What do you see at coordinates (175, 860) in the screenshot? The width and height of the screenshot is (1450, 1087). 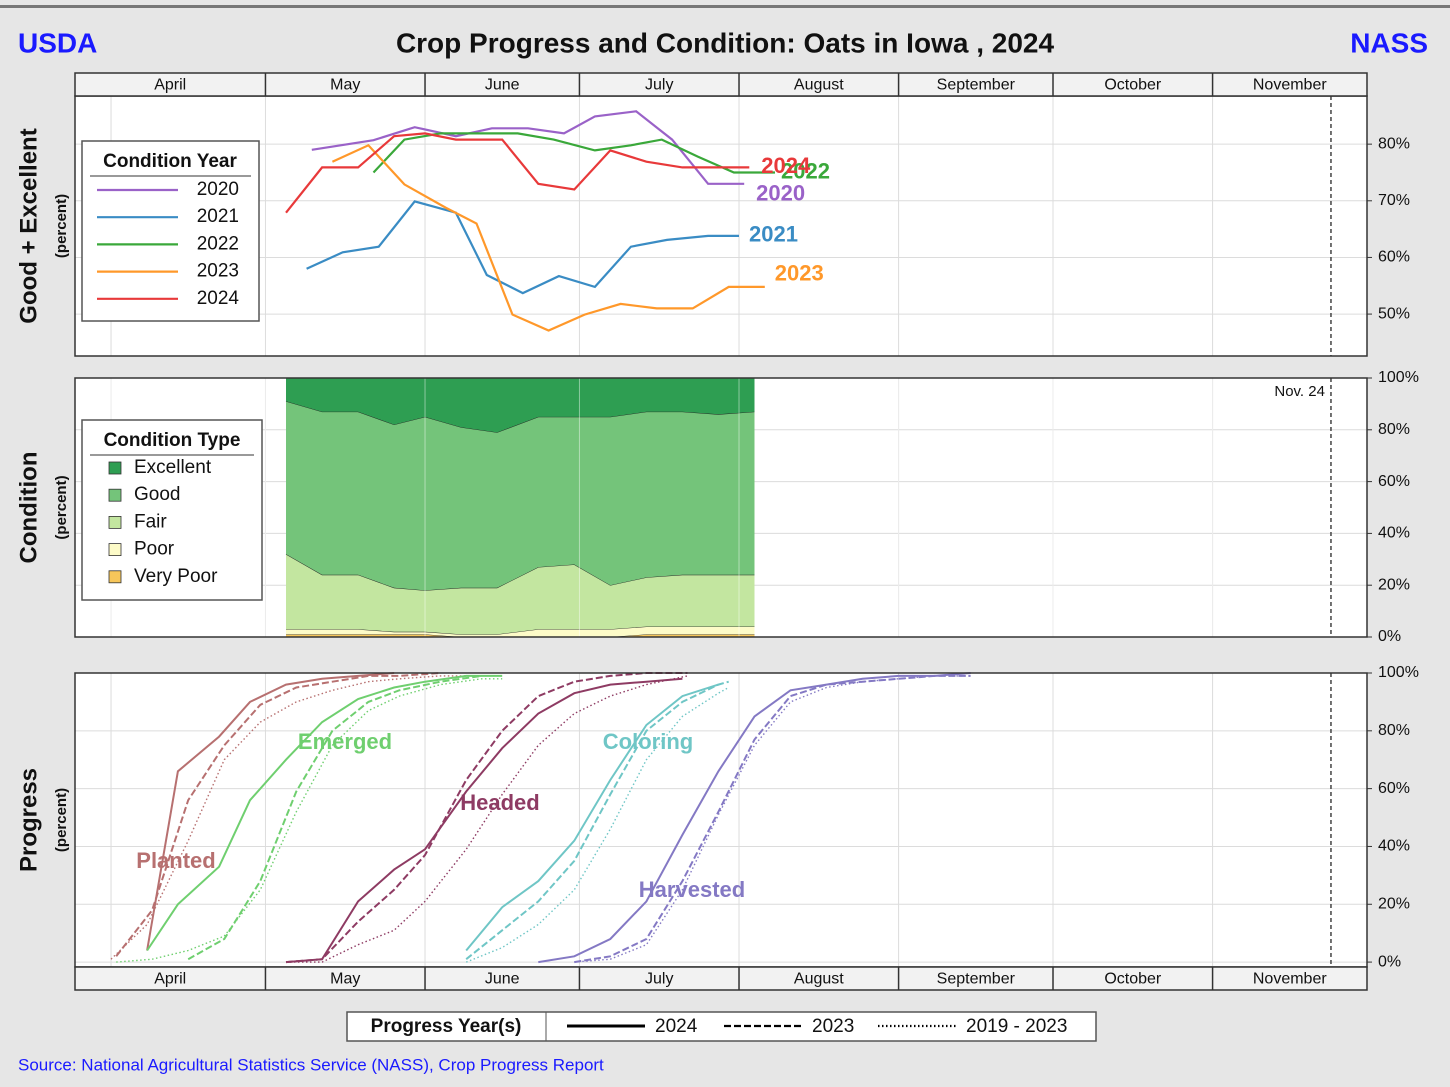 I see `stage-label: Planted` at bounding box center [175, 860].